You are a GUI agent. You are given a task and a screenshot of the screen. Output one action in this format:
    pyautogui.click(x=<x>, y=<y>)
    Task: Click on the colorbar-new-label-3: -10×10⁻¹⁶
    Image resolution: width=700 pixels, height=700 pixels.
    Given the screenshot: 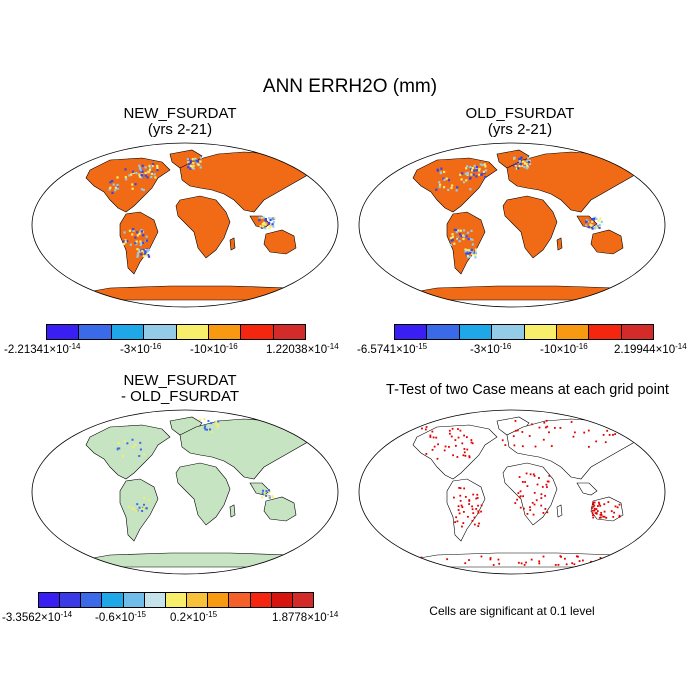 What is the action you would take?
    pyautogui.click(x=214, y=349)
    